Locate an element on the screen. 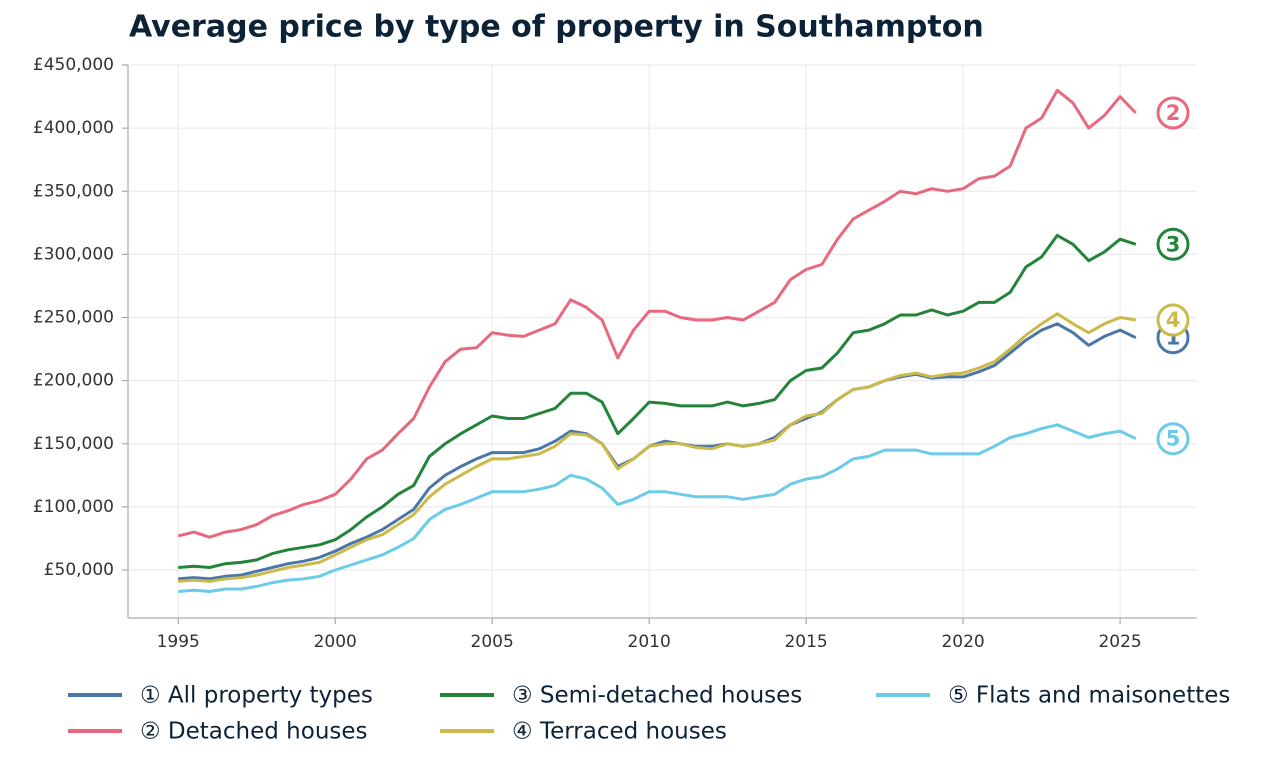 The width and height of the screenshot is (1281, 770). legend-label: ④ Terraced houses is located at coordinates (619, 732).